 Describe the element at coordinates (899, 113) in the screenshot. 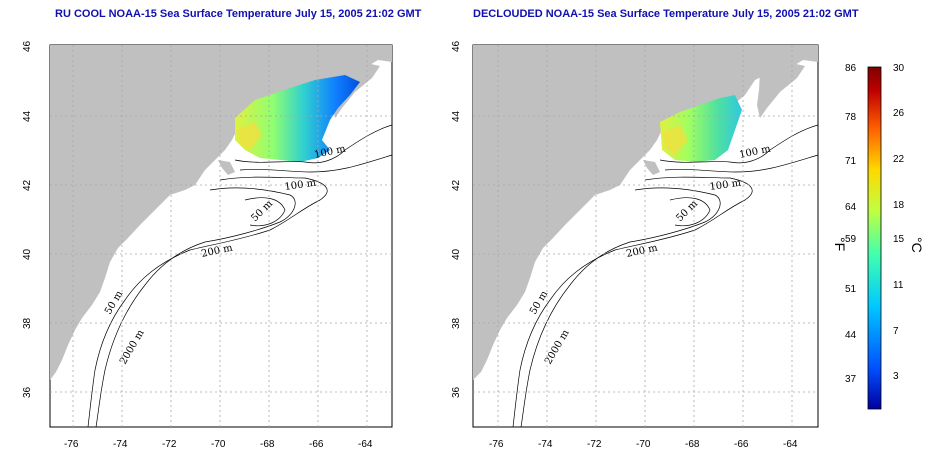

I see `celsius-tick-label: 26` at that location.